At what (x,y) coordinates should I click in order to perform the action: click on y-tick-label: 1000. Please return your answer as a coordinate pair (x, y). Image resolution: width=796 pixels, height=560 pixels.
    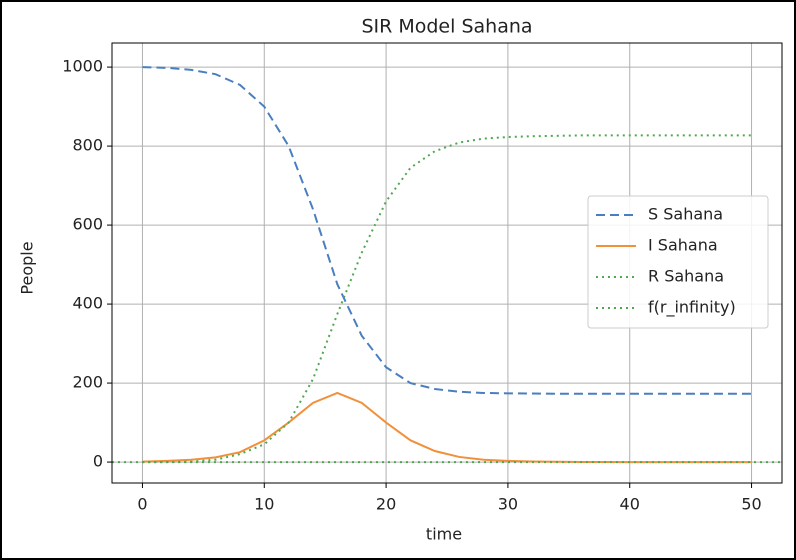
    Looking at the image, I should click on (82, 66).